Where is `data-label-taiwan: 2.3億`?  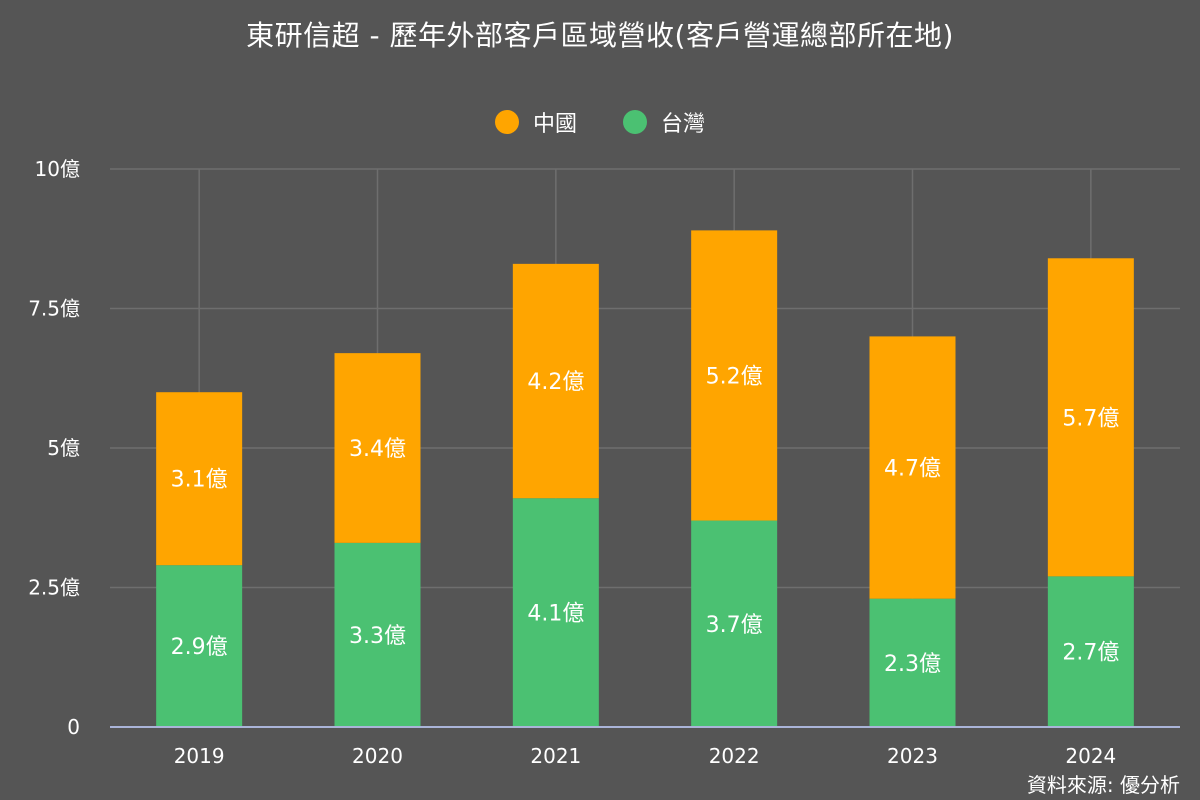 data-label-taiwan: 2.3億 is located at coordinates (912, 664).